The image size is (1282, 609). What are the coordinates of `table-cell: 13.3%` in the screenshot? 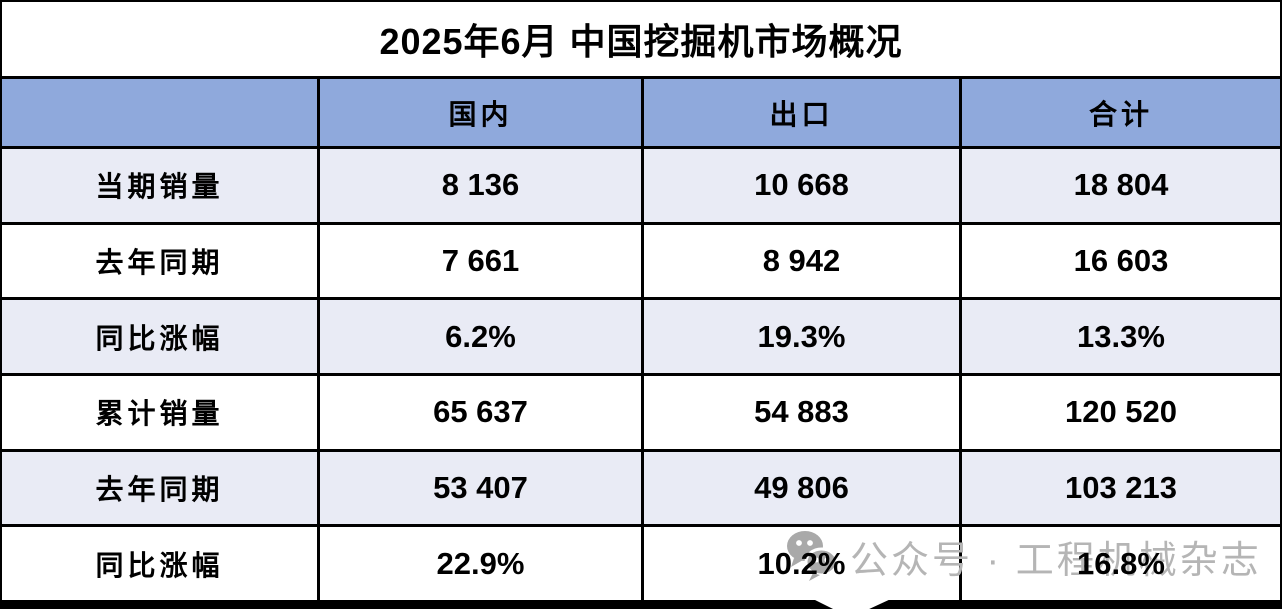 It's located at (1119, 335).